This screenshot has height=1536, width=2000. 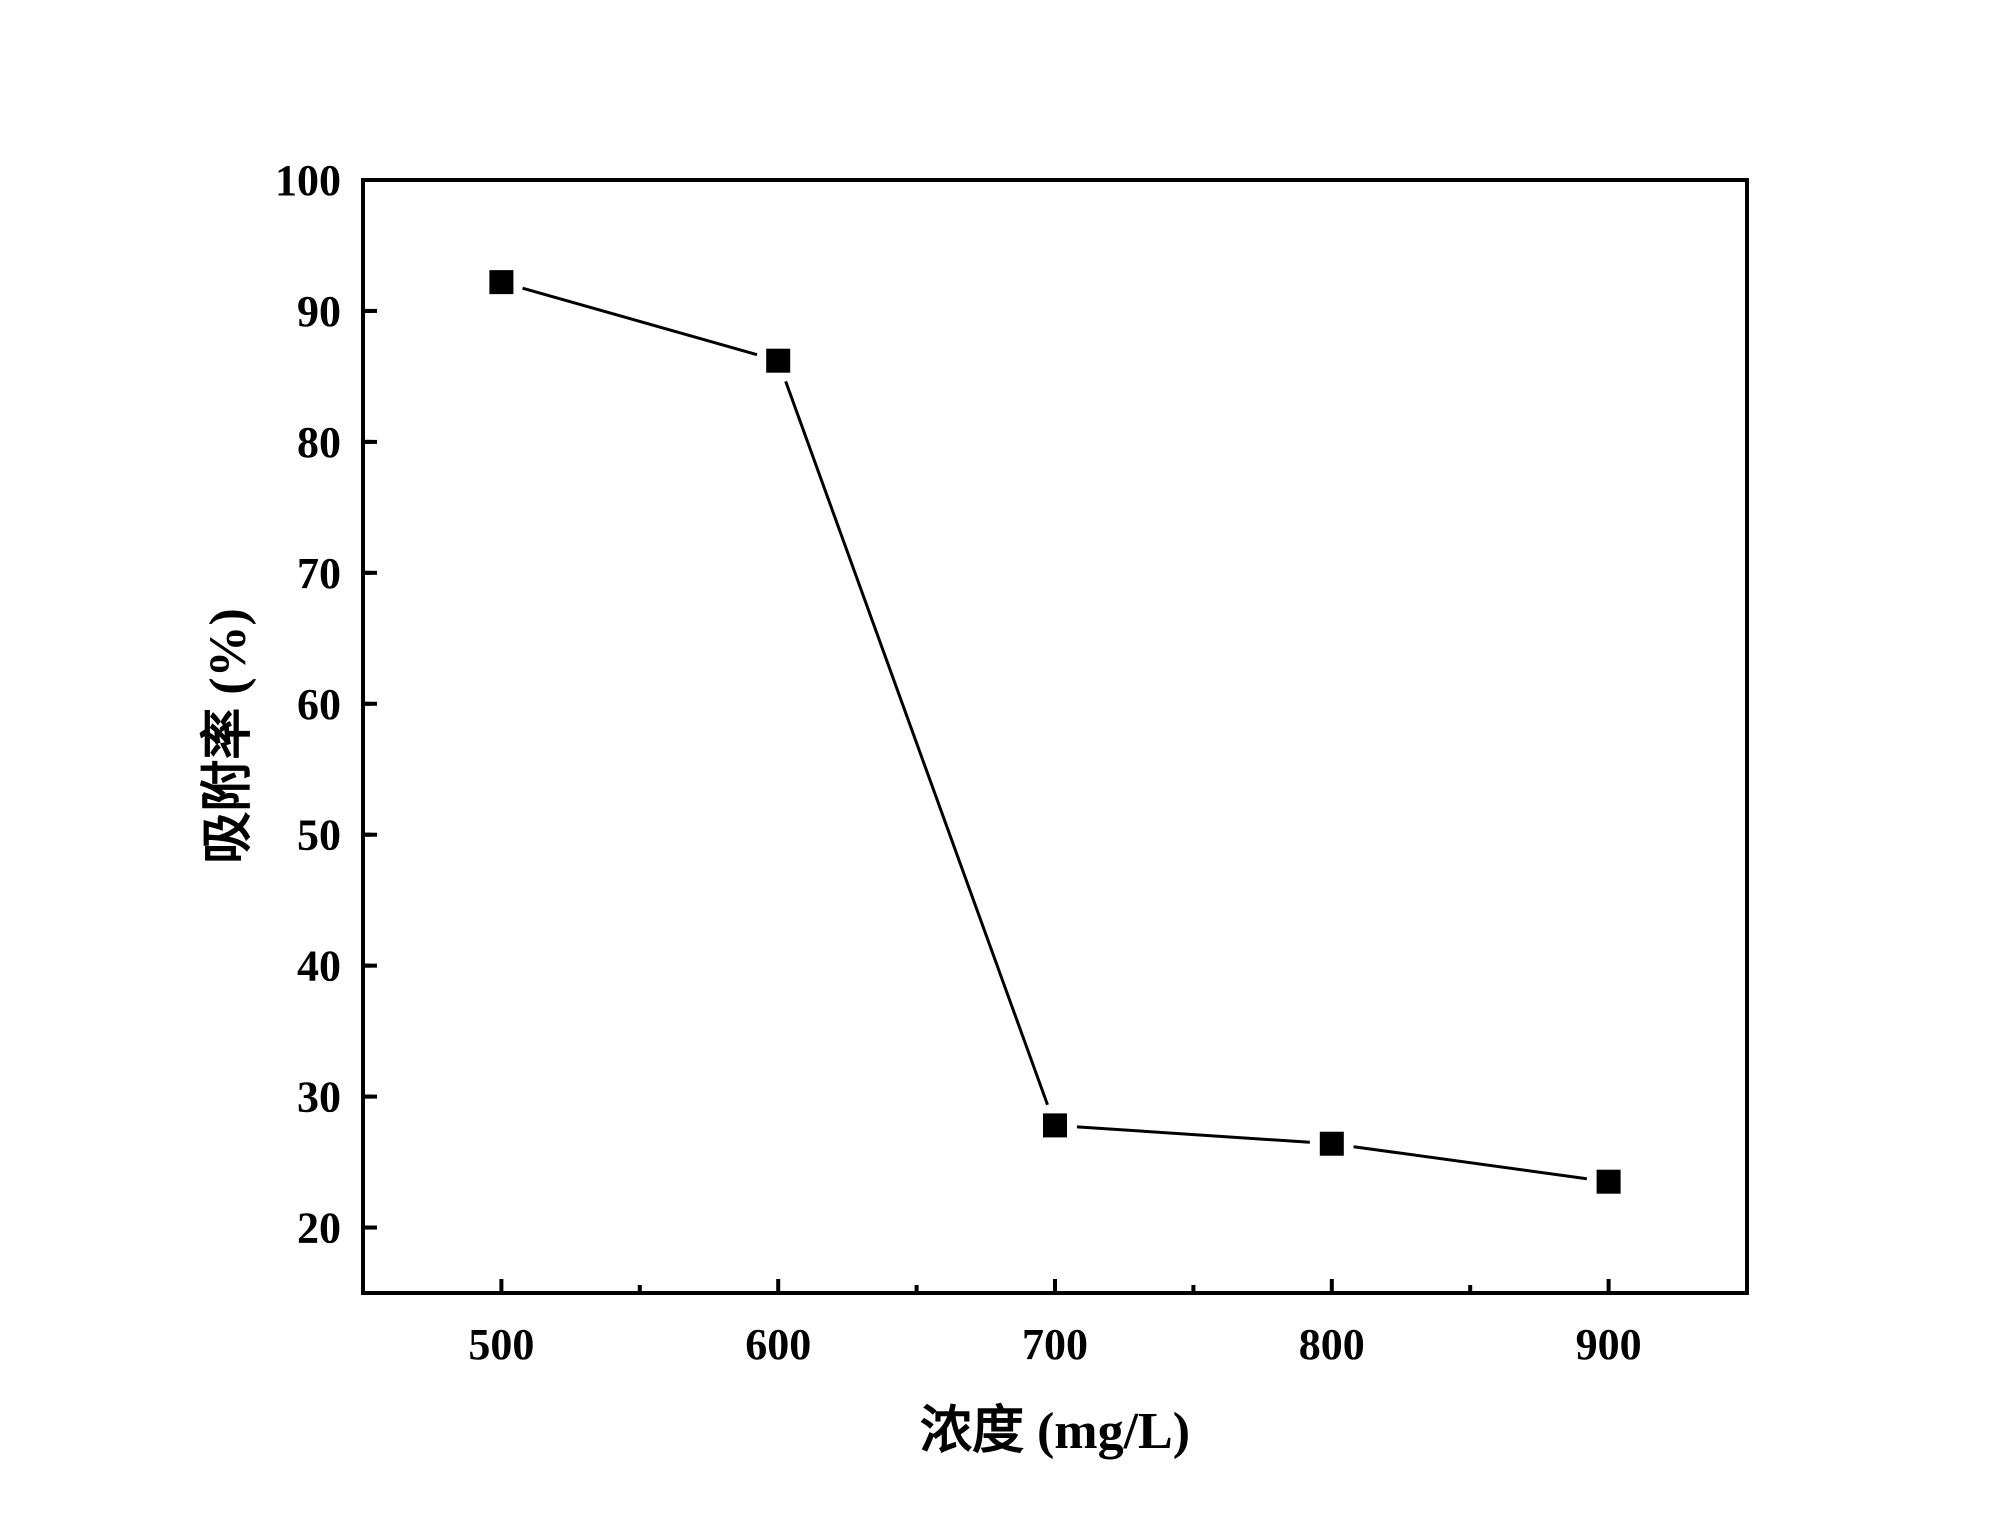 What do you see at coordinates (319, 573) in the screenshot?
I see `y-tick-label: 70` at bounding box center [319, 573].